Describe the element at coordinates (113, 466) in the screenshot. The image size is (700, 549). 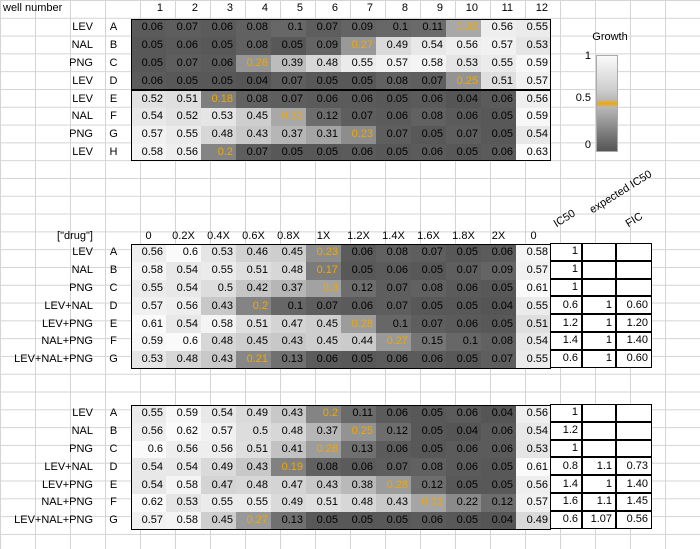
I see `row-letter: D` at that location.